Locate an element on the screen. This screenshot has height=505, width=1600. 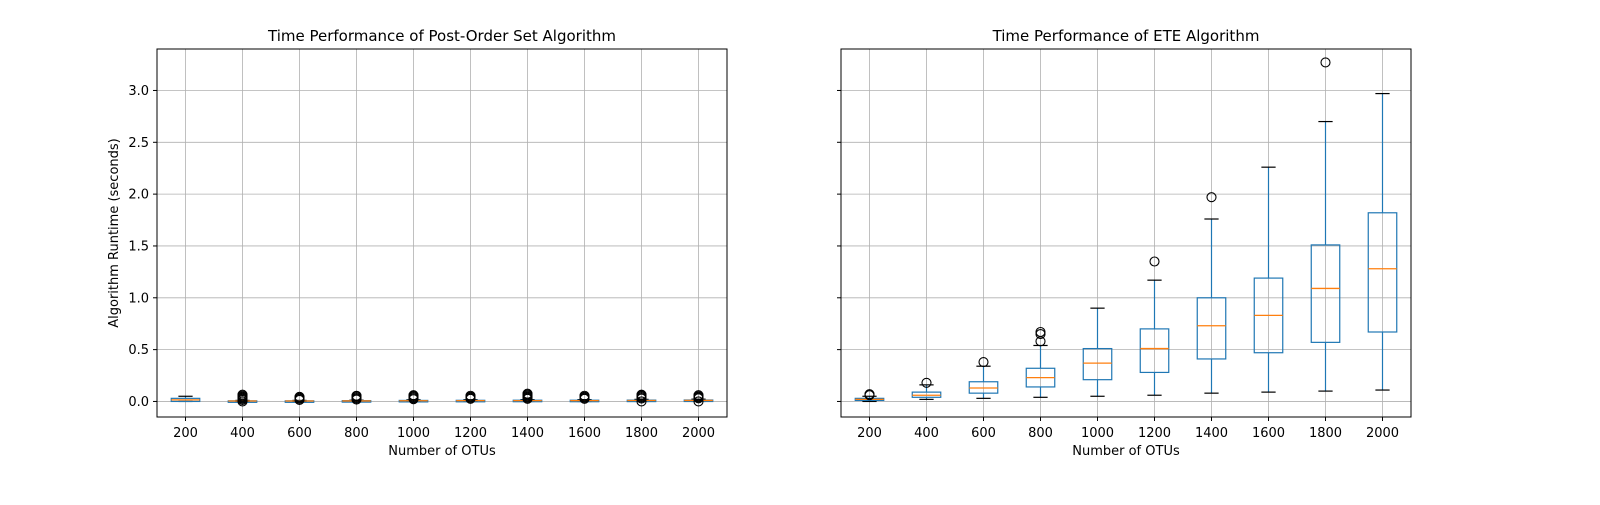
y-axis-label: Algorithm Runtime (seconds) is located at coordinates (114, 233).